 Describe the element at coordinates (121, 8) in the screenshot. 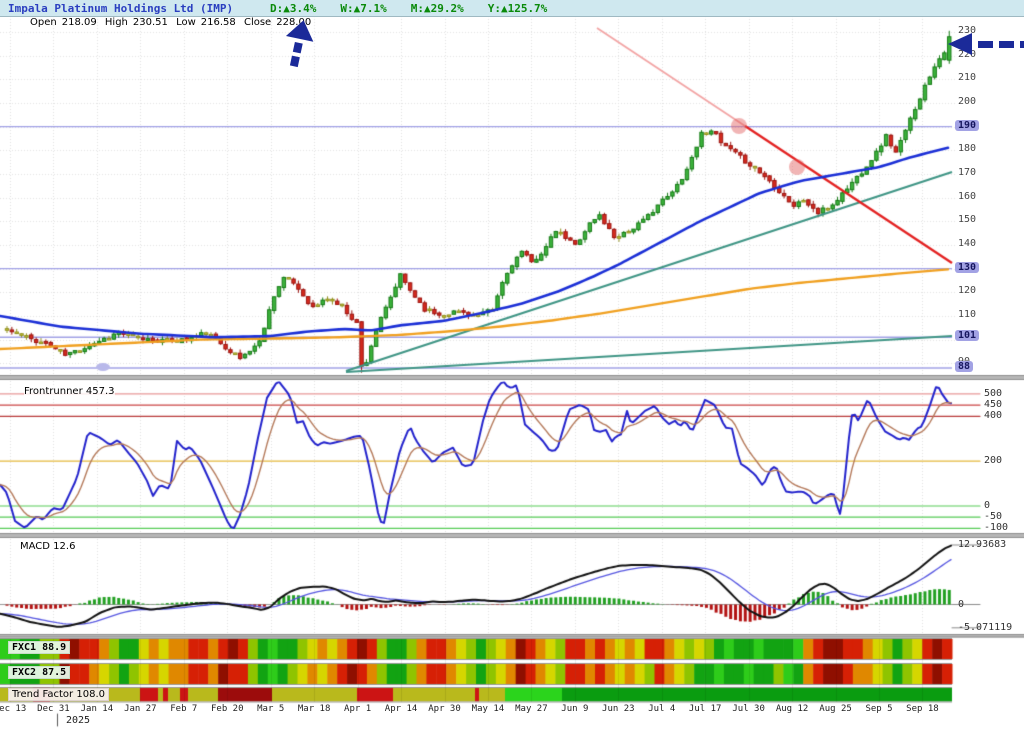

I see `instrument-title: Impala Platinum Holdings Ltd (IMP)` at that location.